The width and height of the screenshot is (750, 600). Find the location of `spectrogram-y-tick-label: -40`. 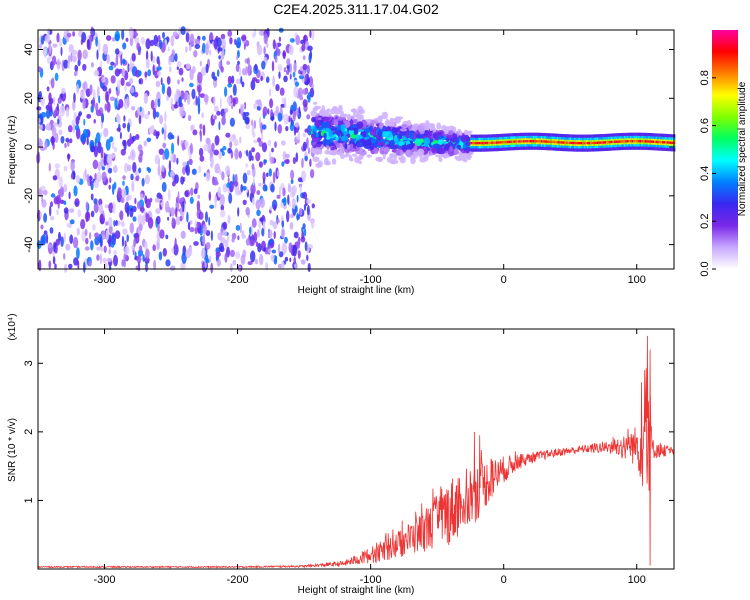

spectrogram-y-tick-label: -40 is located at coordinates (29, 245).